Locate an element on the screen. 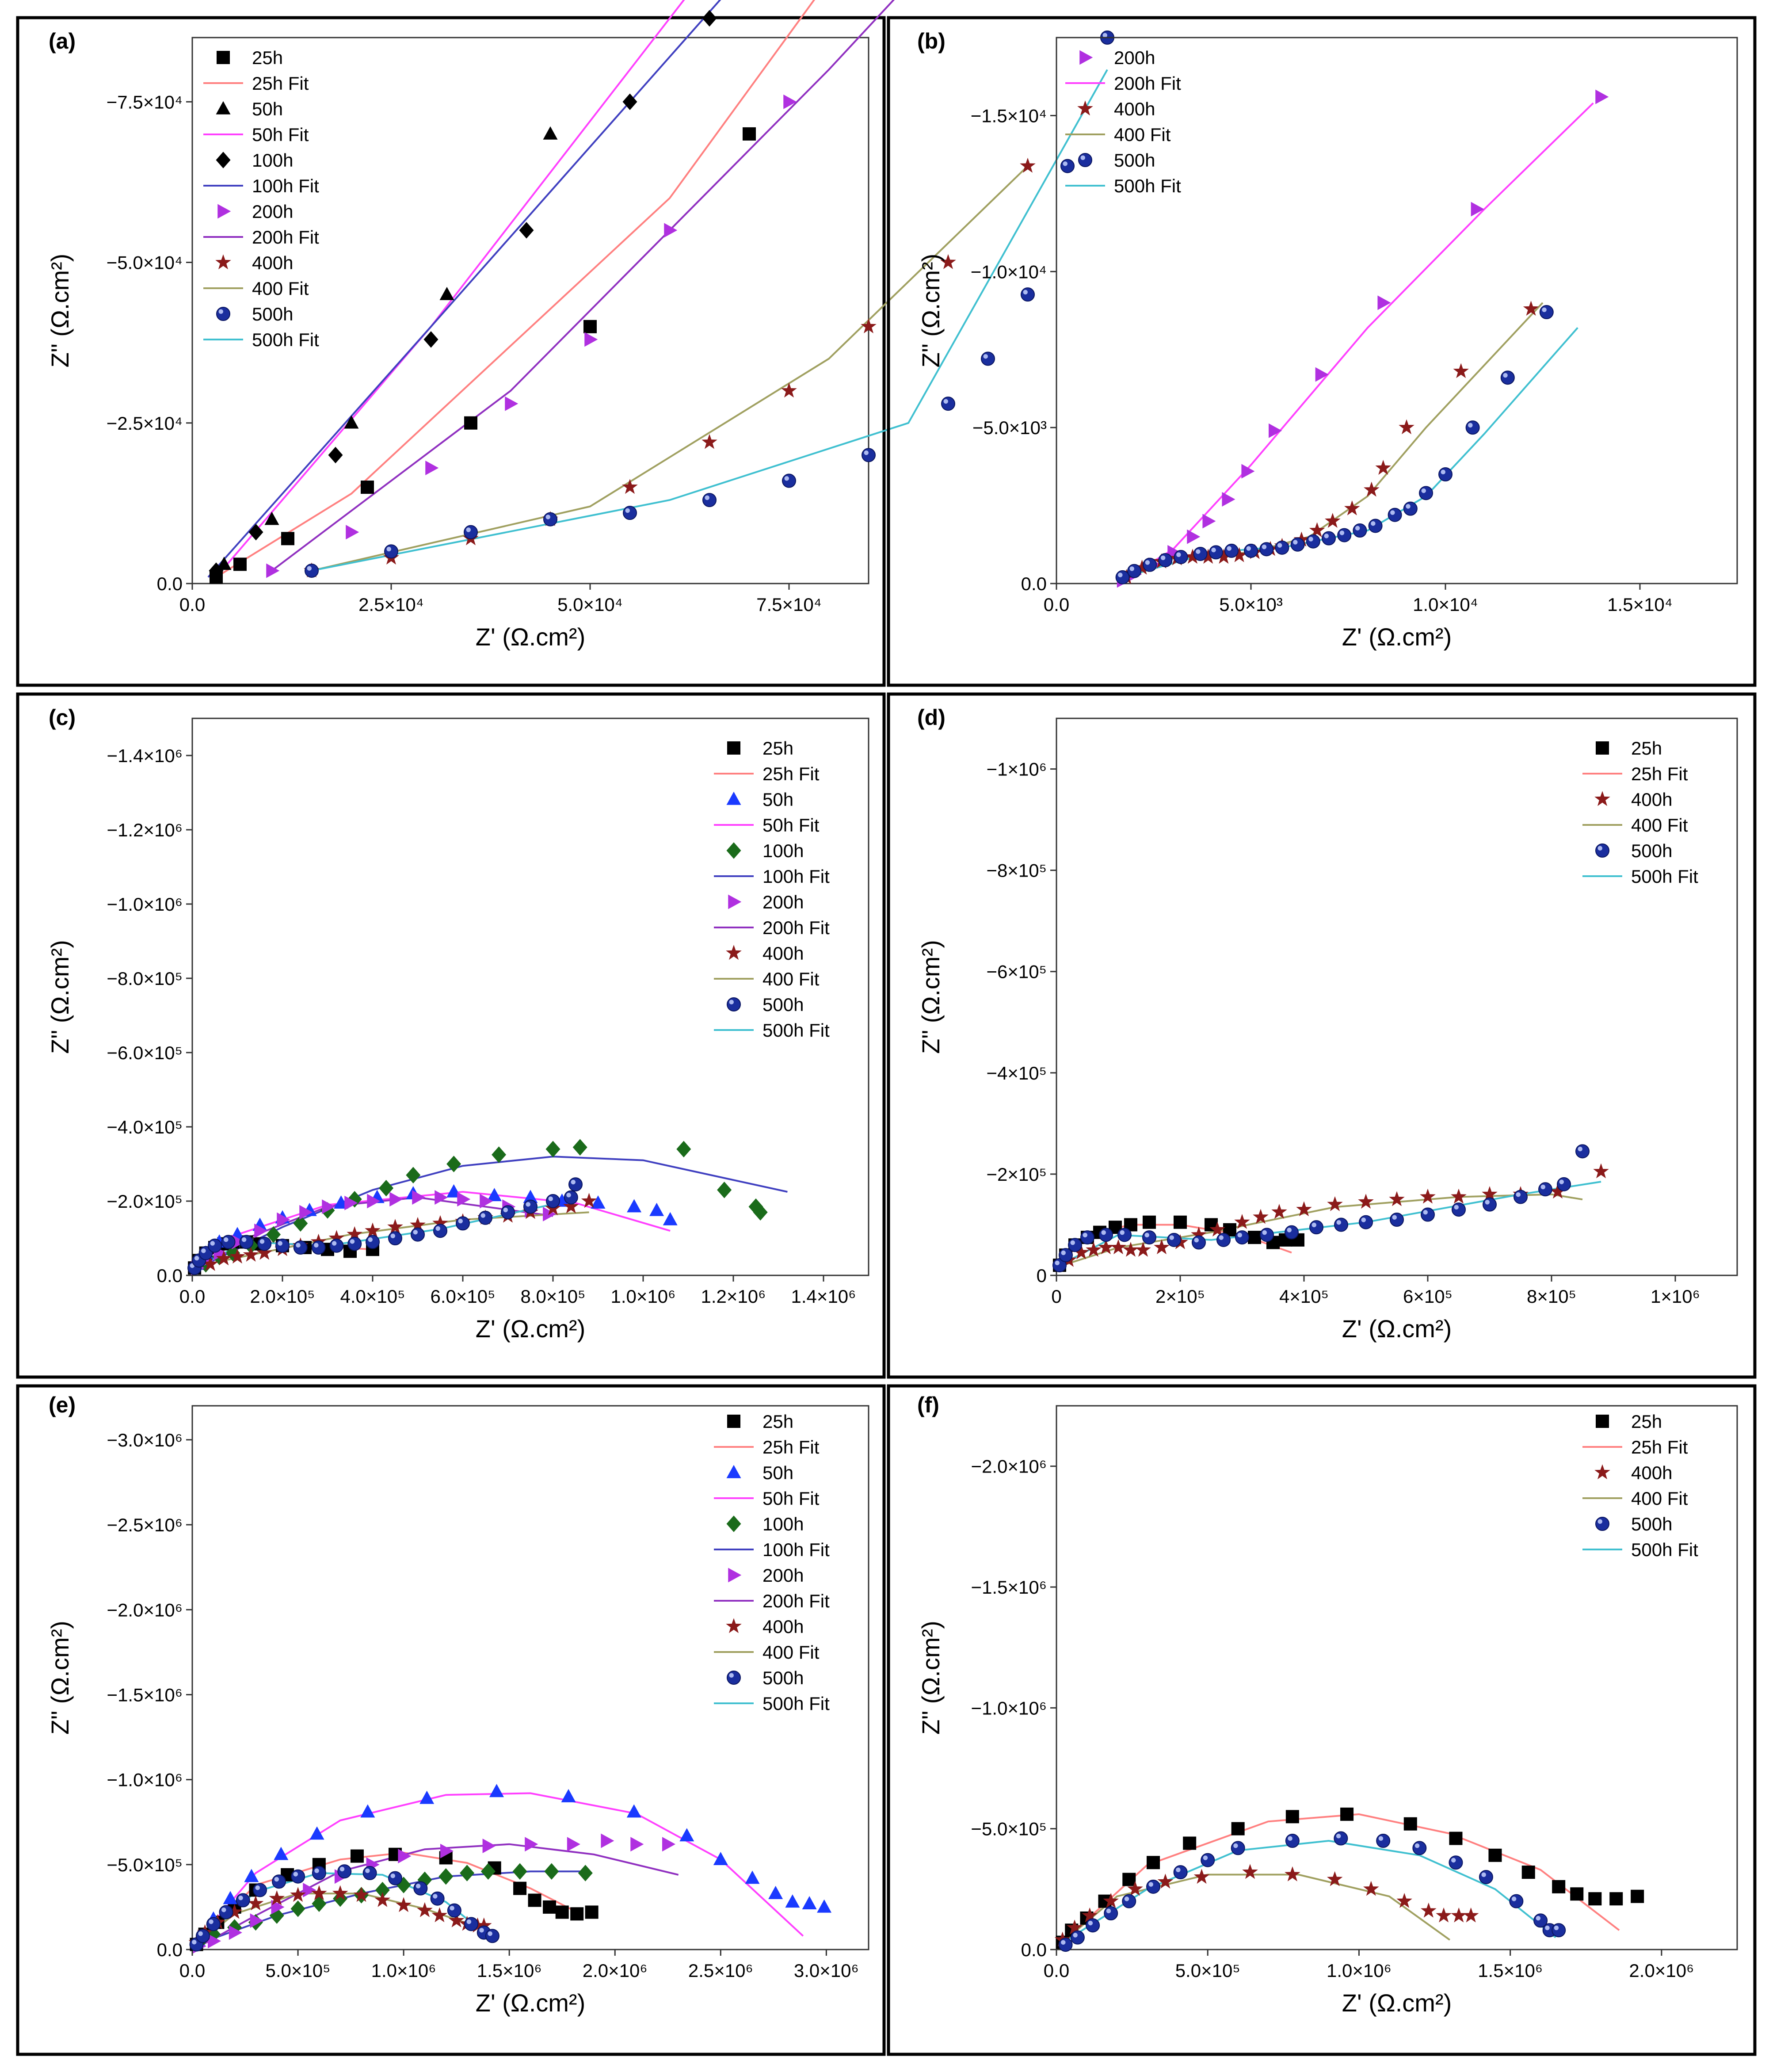 This screenshot has width=1769, height=2072. legend-label: 200h Fit is located at coordinates (796, 1601).